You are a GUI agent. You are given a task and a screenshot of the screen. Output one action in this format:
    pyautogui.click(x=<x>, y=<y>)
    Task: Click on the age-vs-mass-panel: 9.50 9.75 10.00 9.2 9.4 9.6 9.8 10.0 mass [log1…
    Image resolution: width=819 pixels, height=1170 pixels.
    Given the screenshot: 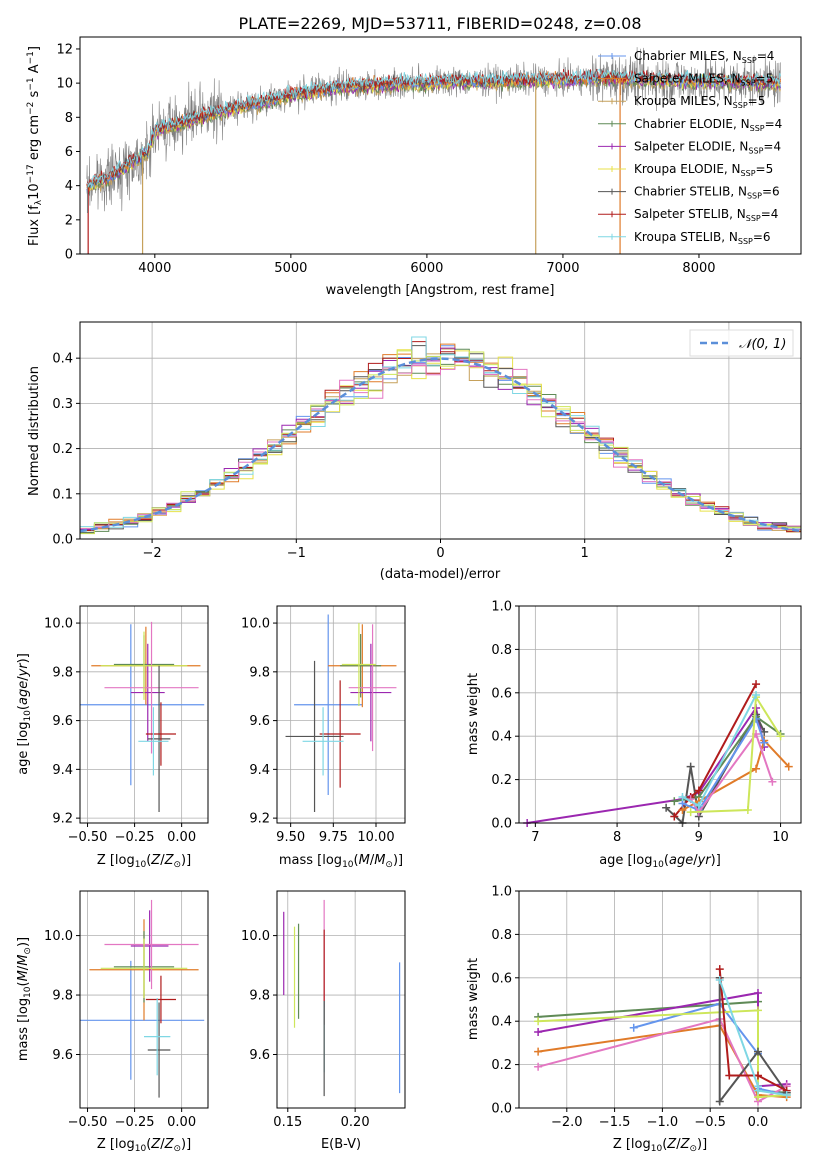 What is the action you would take?
    pyautogui.click(x=323, y=737)
    